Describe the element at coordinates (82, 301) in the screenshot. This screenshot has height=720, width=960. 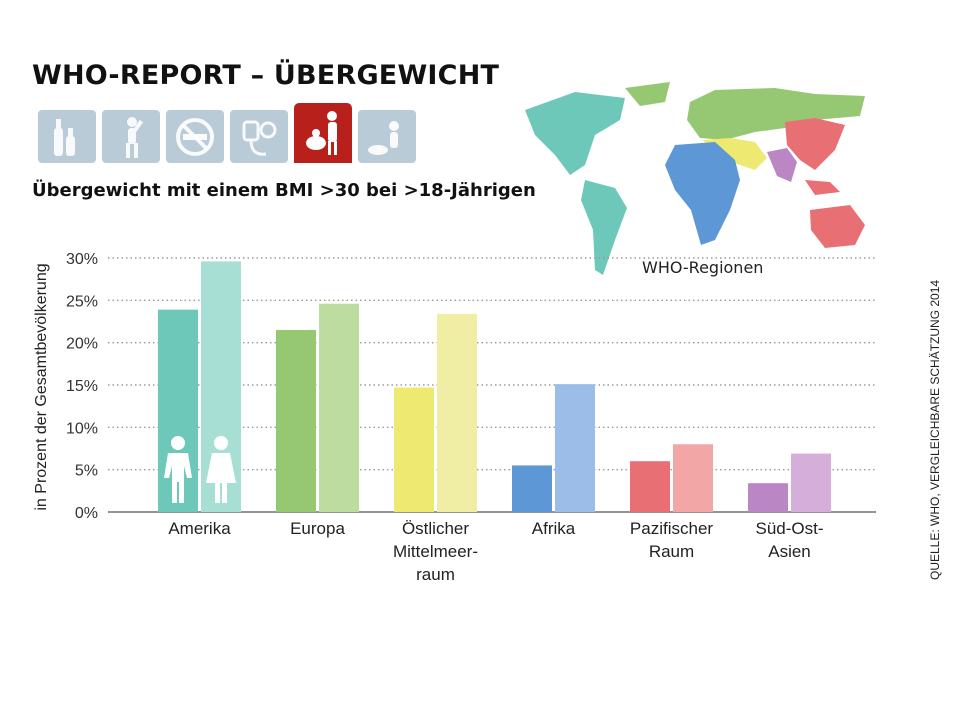
I see `y-tick-label: 25%` at that location.